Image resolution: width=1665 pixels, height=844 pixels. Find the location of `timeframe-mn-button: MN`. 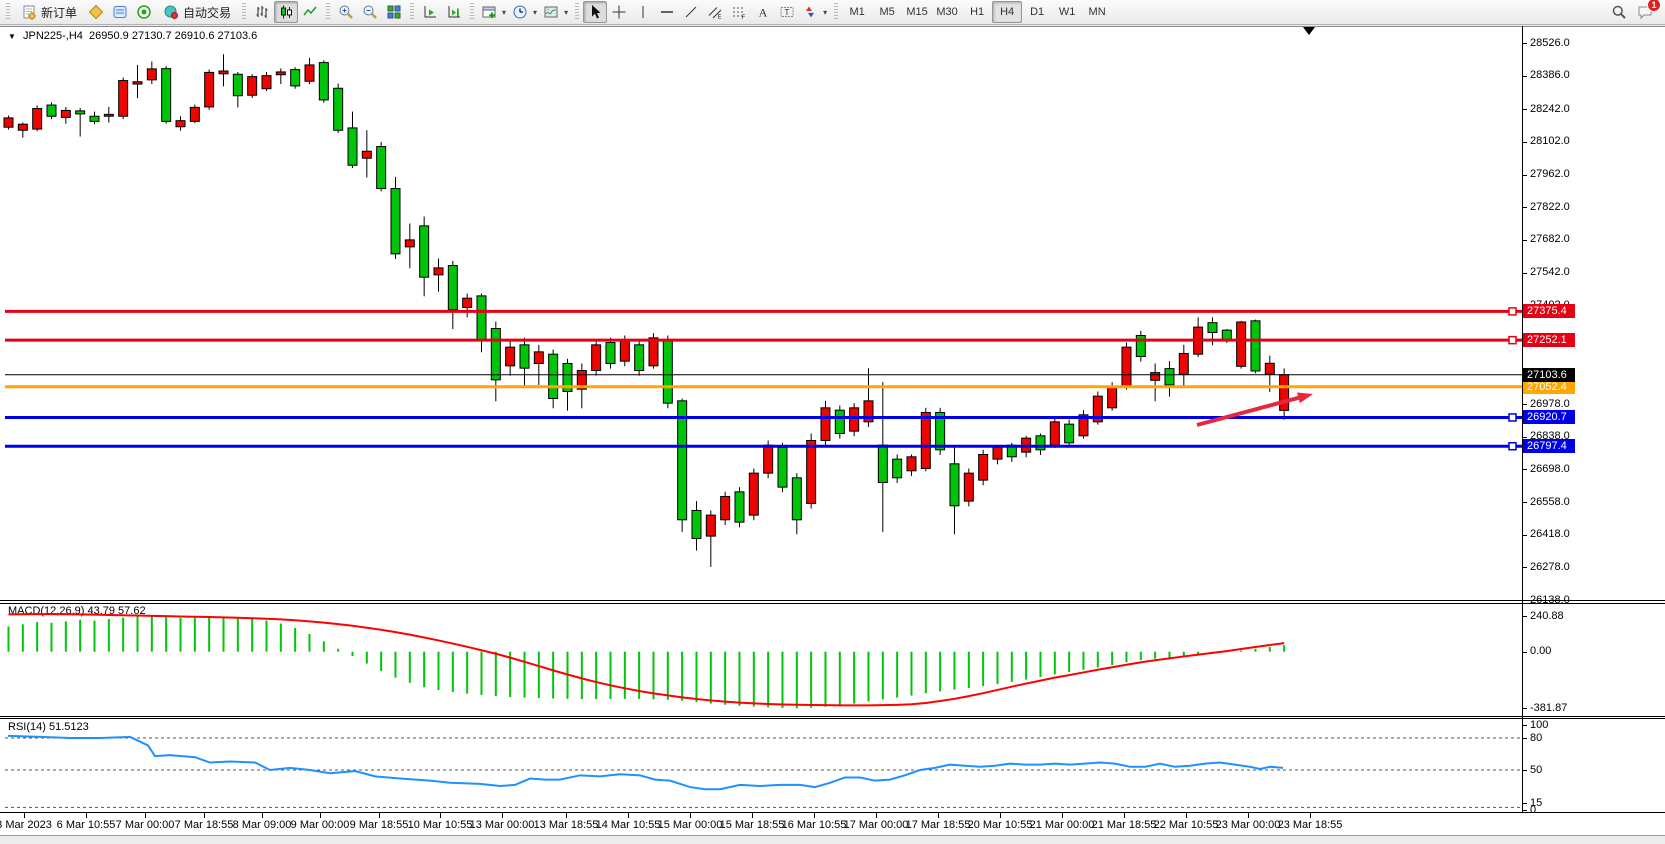

timeframe-mn-button: MN is located at coordinates (1097, 12).